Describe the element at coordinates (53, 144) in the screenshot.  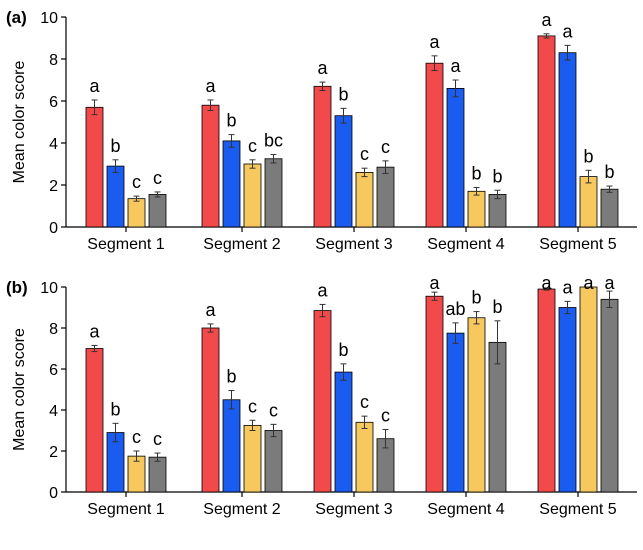
I see `y-tick-label: 4` at that location.